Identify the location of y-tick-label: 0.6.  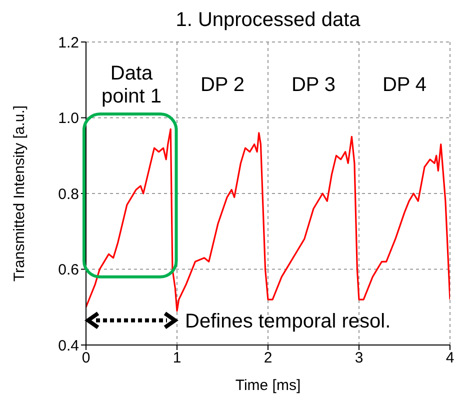
(68, 270).